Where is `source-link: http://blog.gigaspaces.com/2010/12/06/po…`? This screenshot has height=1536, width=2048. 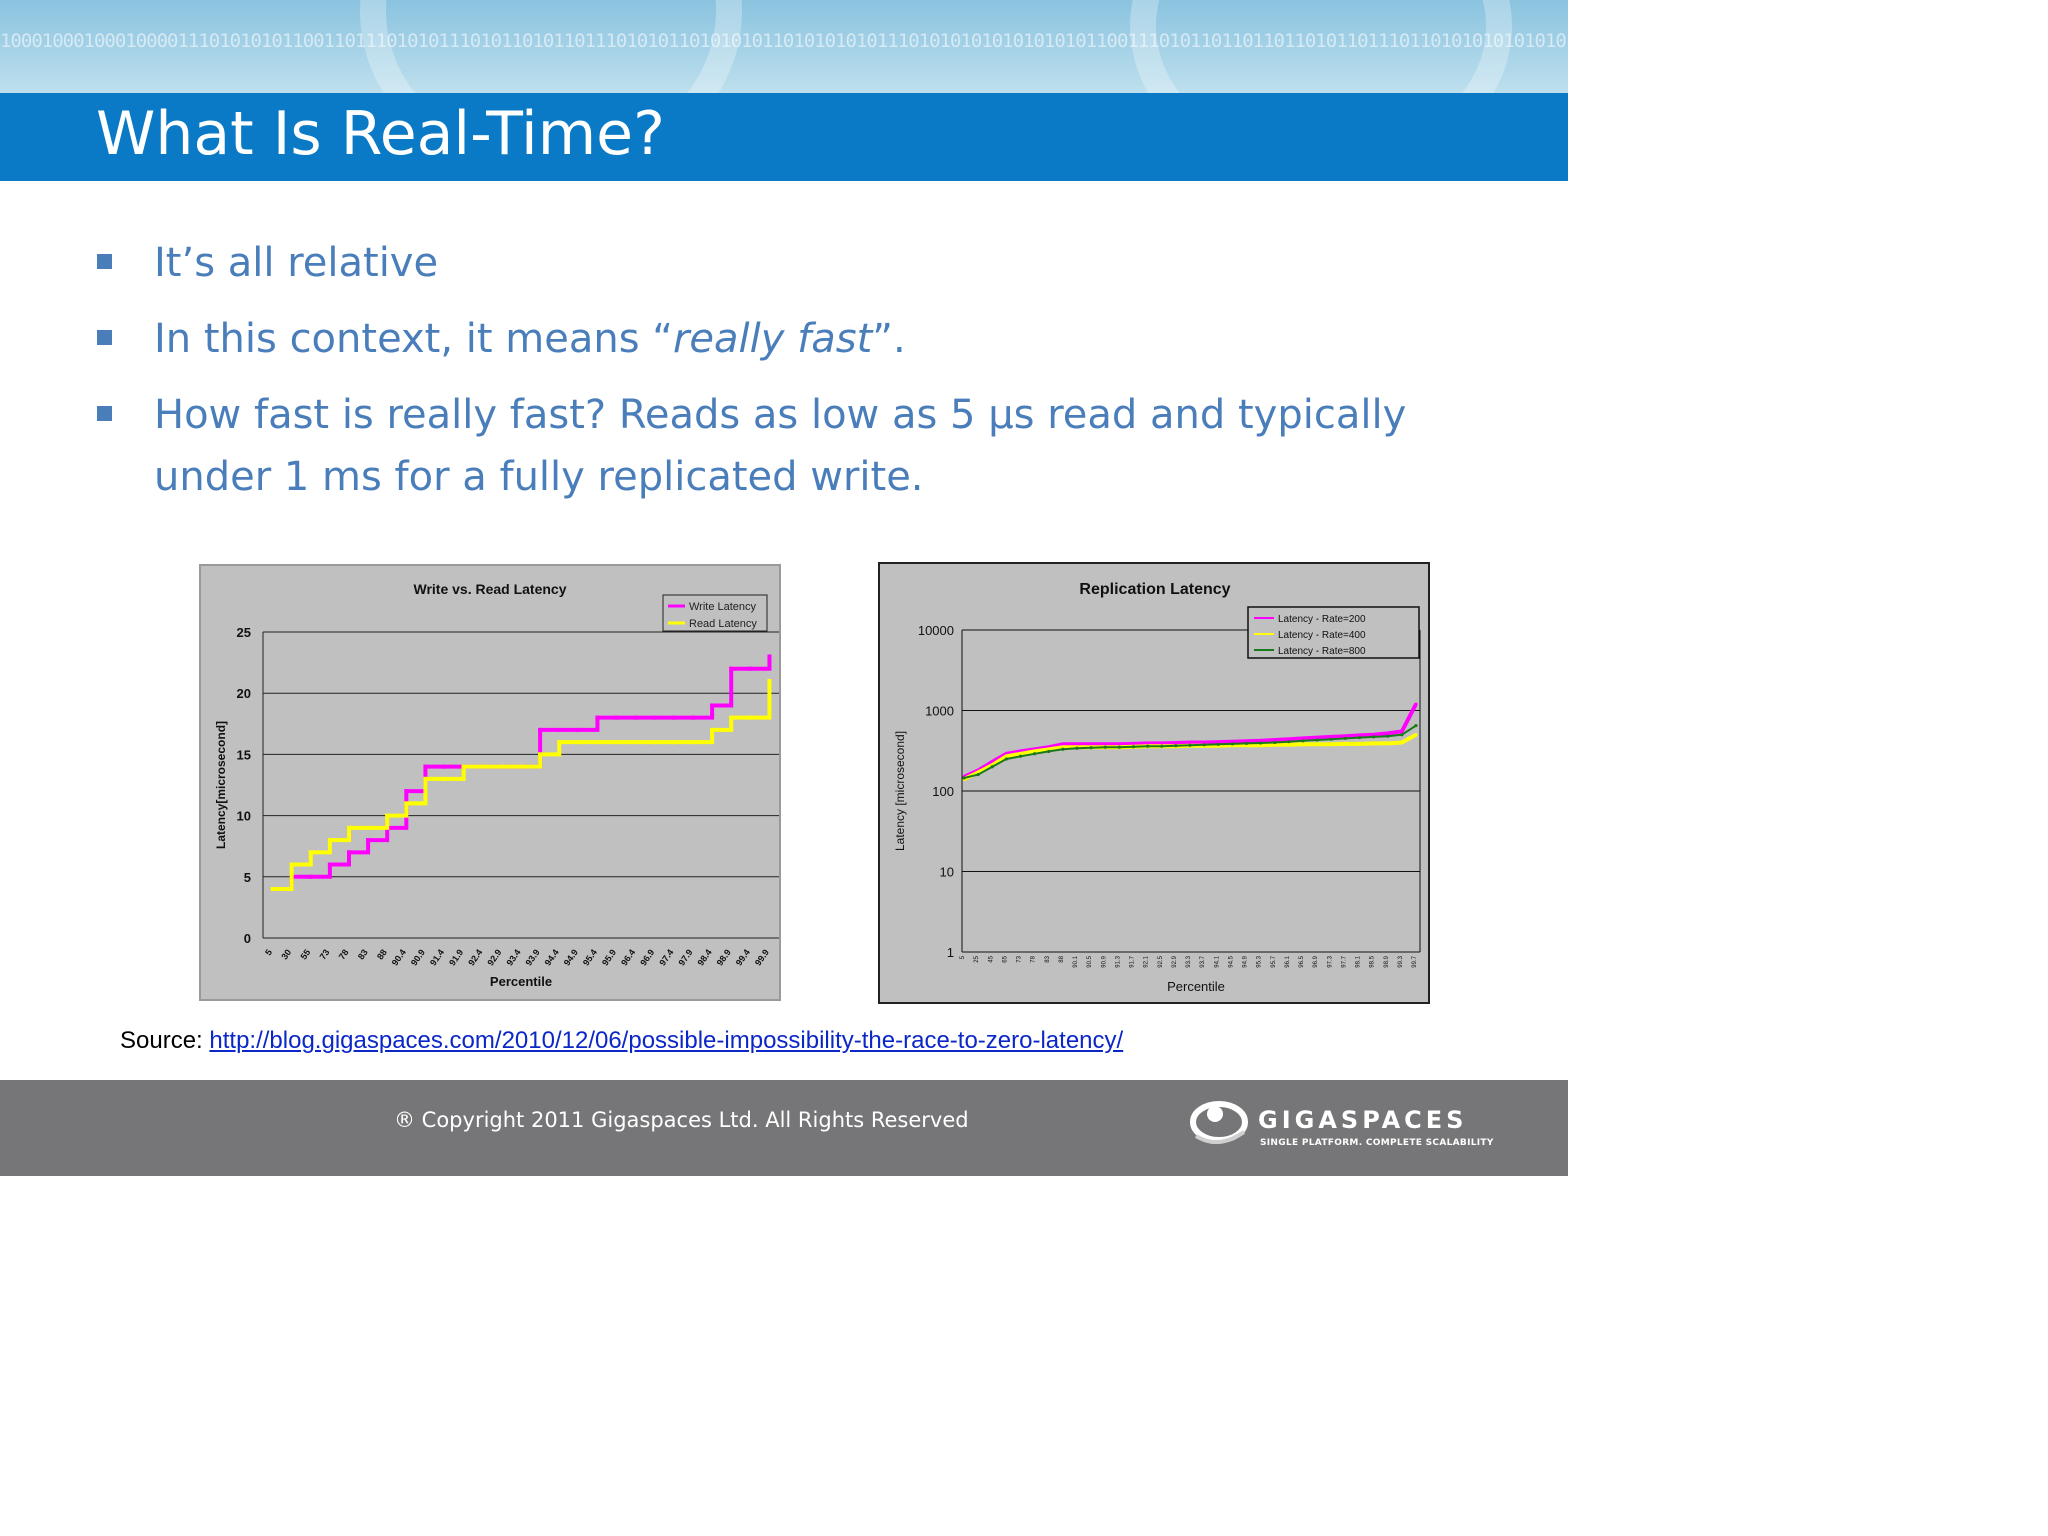 source-link: http://blog.gigaspaces.com/2010/12/06/po… is located at coordinates (666, 1040).